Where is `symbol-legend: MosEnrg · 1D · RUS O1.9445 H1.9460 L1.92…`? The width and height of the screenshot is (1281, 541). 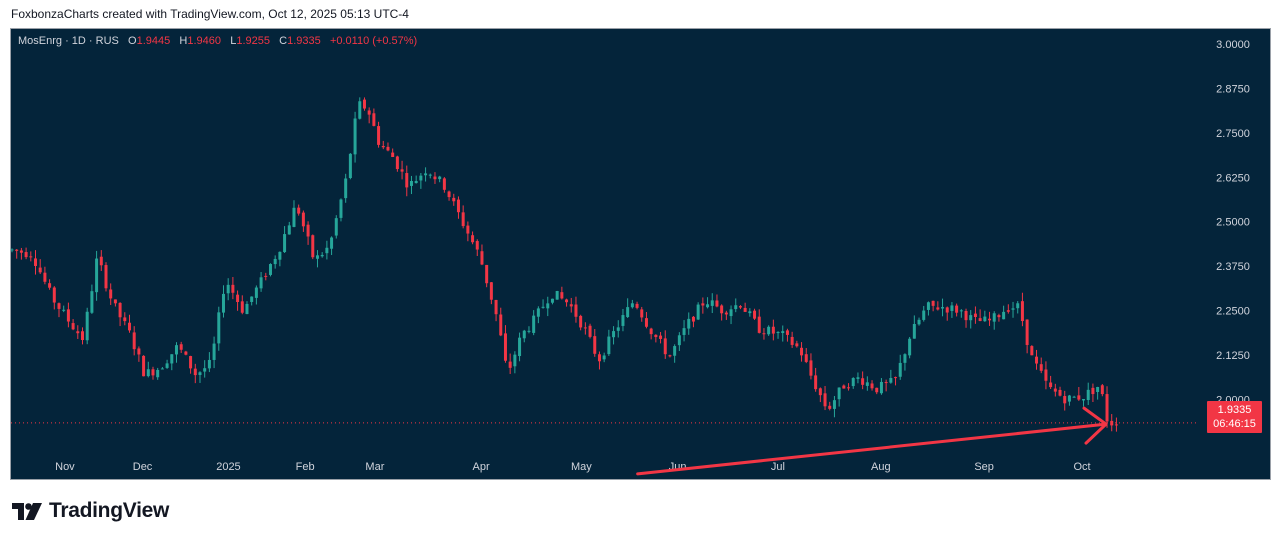
symbol-legend: MosEnrg · 1D · RUS O1.9445 H1.9460 L1.92… is located at coordinates (217, 41).